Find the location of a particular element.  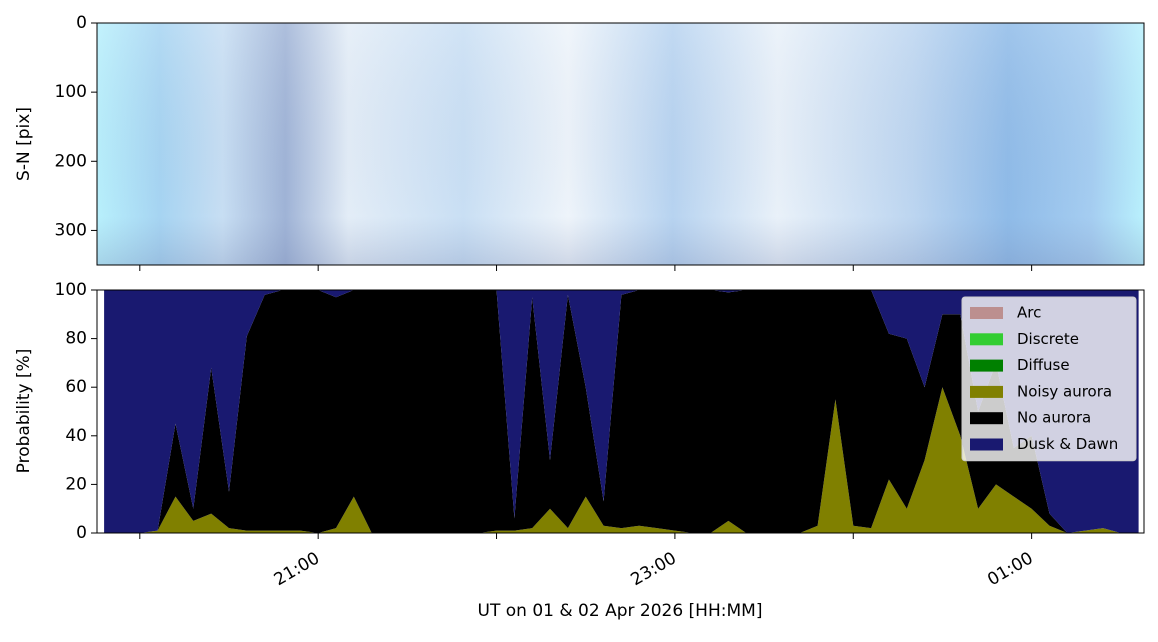

legend-label: Noisy aurora is located at coordinates (1064, 391).